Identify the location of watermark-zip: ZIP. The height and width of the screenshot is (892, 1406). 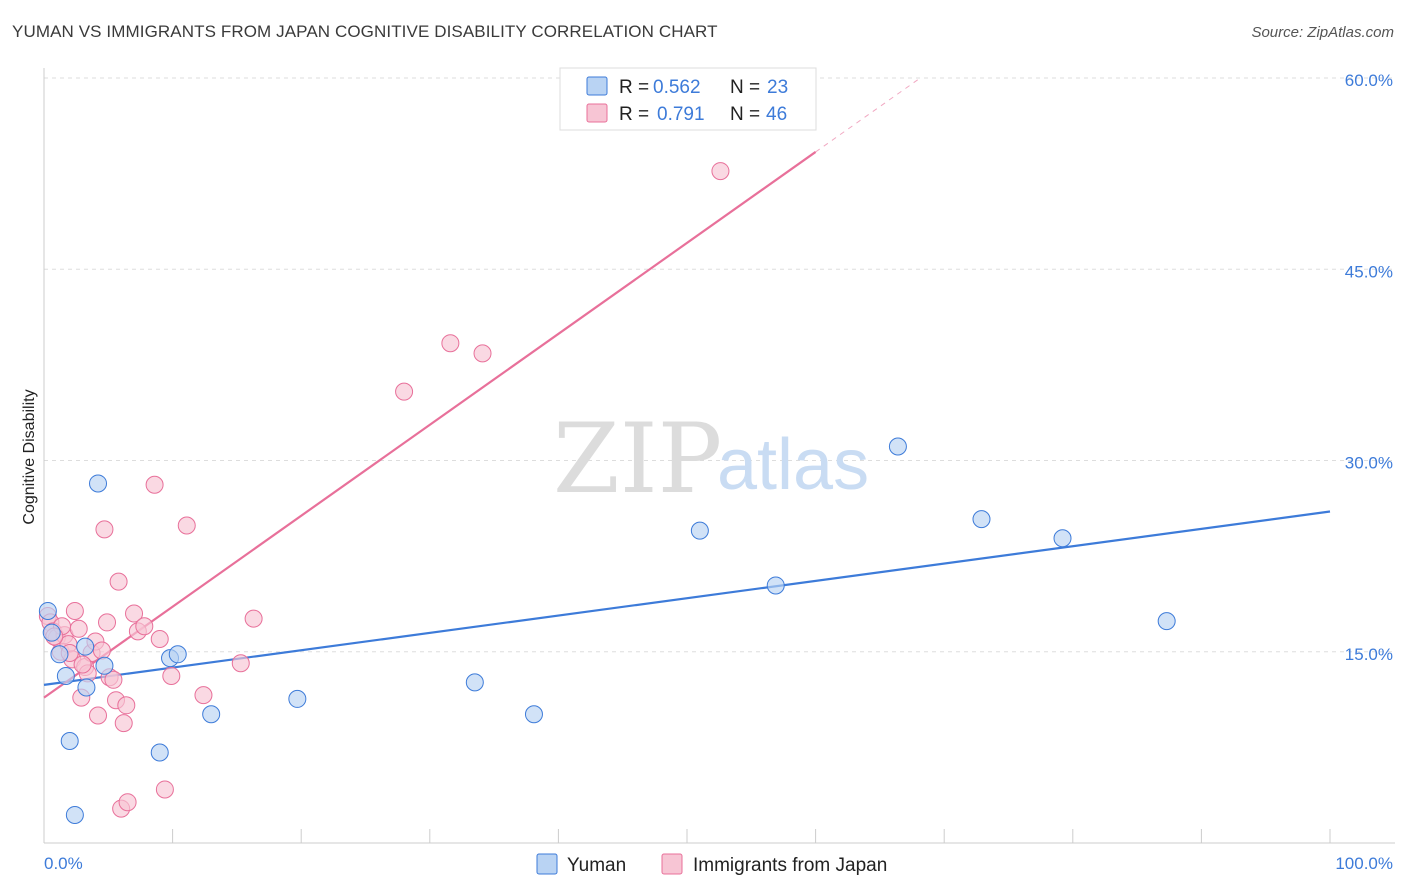
(637, 459).